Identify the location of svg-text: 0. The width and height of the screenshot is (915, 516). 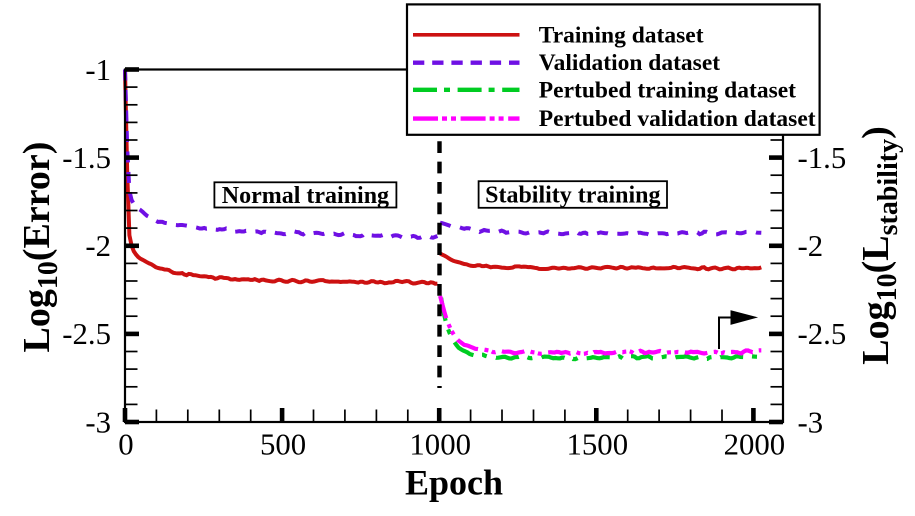
(125, 444).